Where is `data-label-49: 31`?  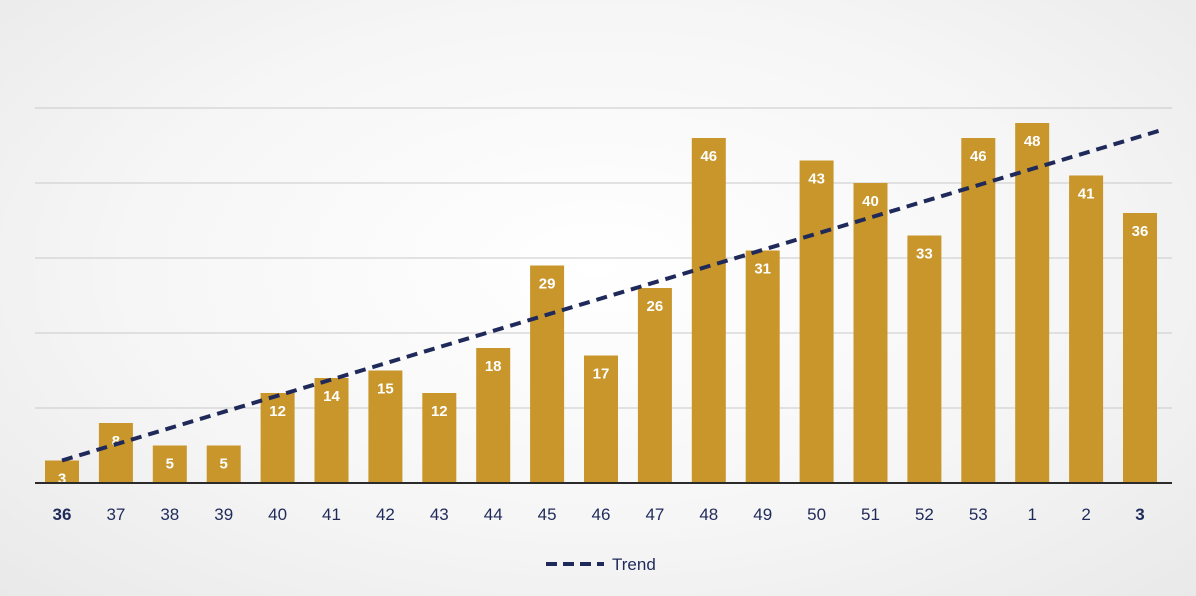
data-label-49: 31 is located at coordinates (762, 269).